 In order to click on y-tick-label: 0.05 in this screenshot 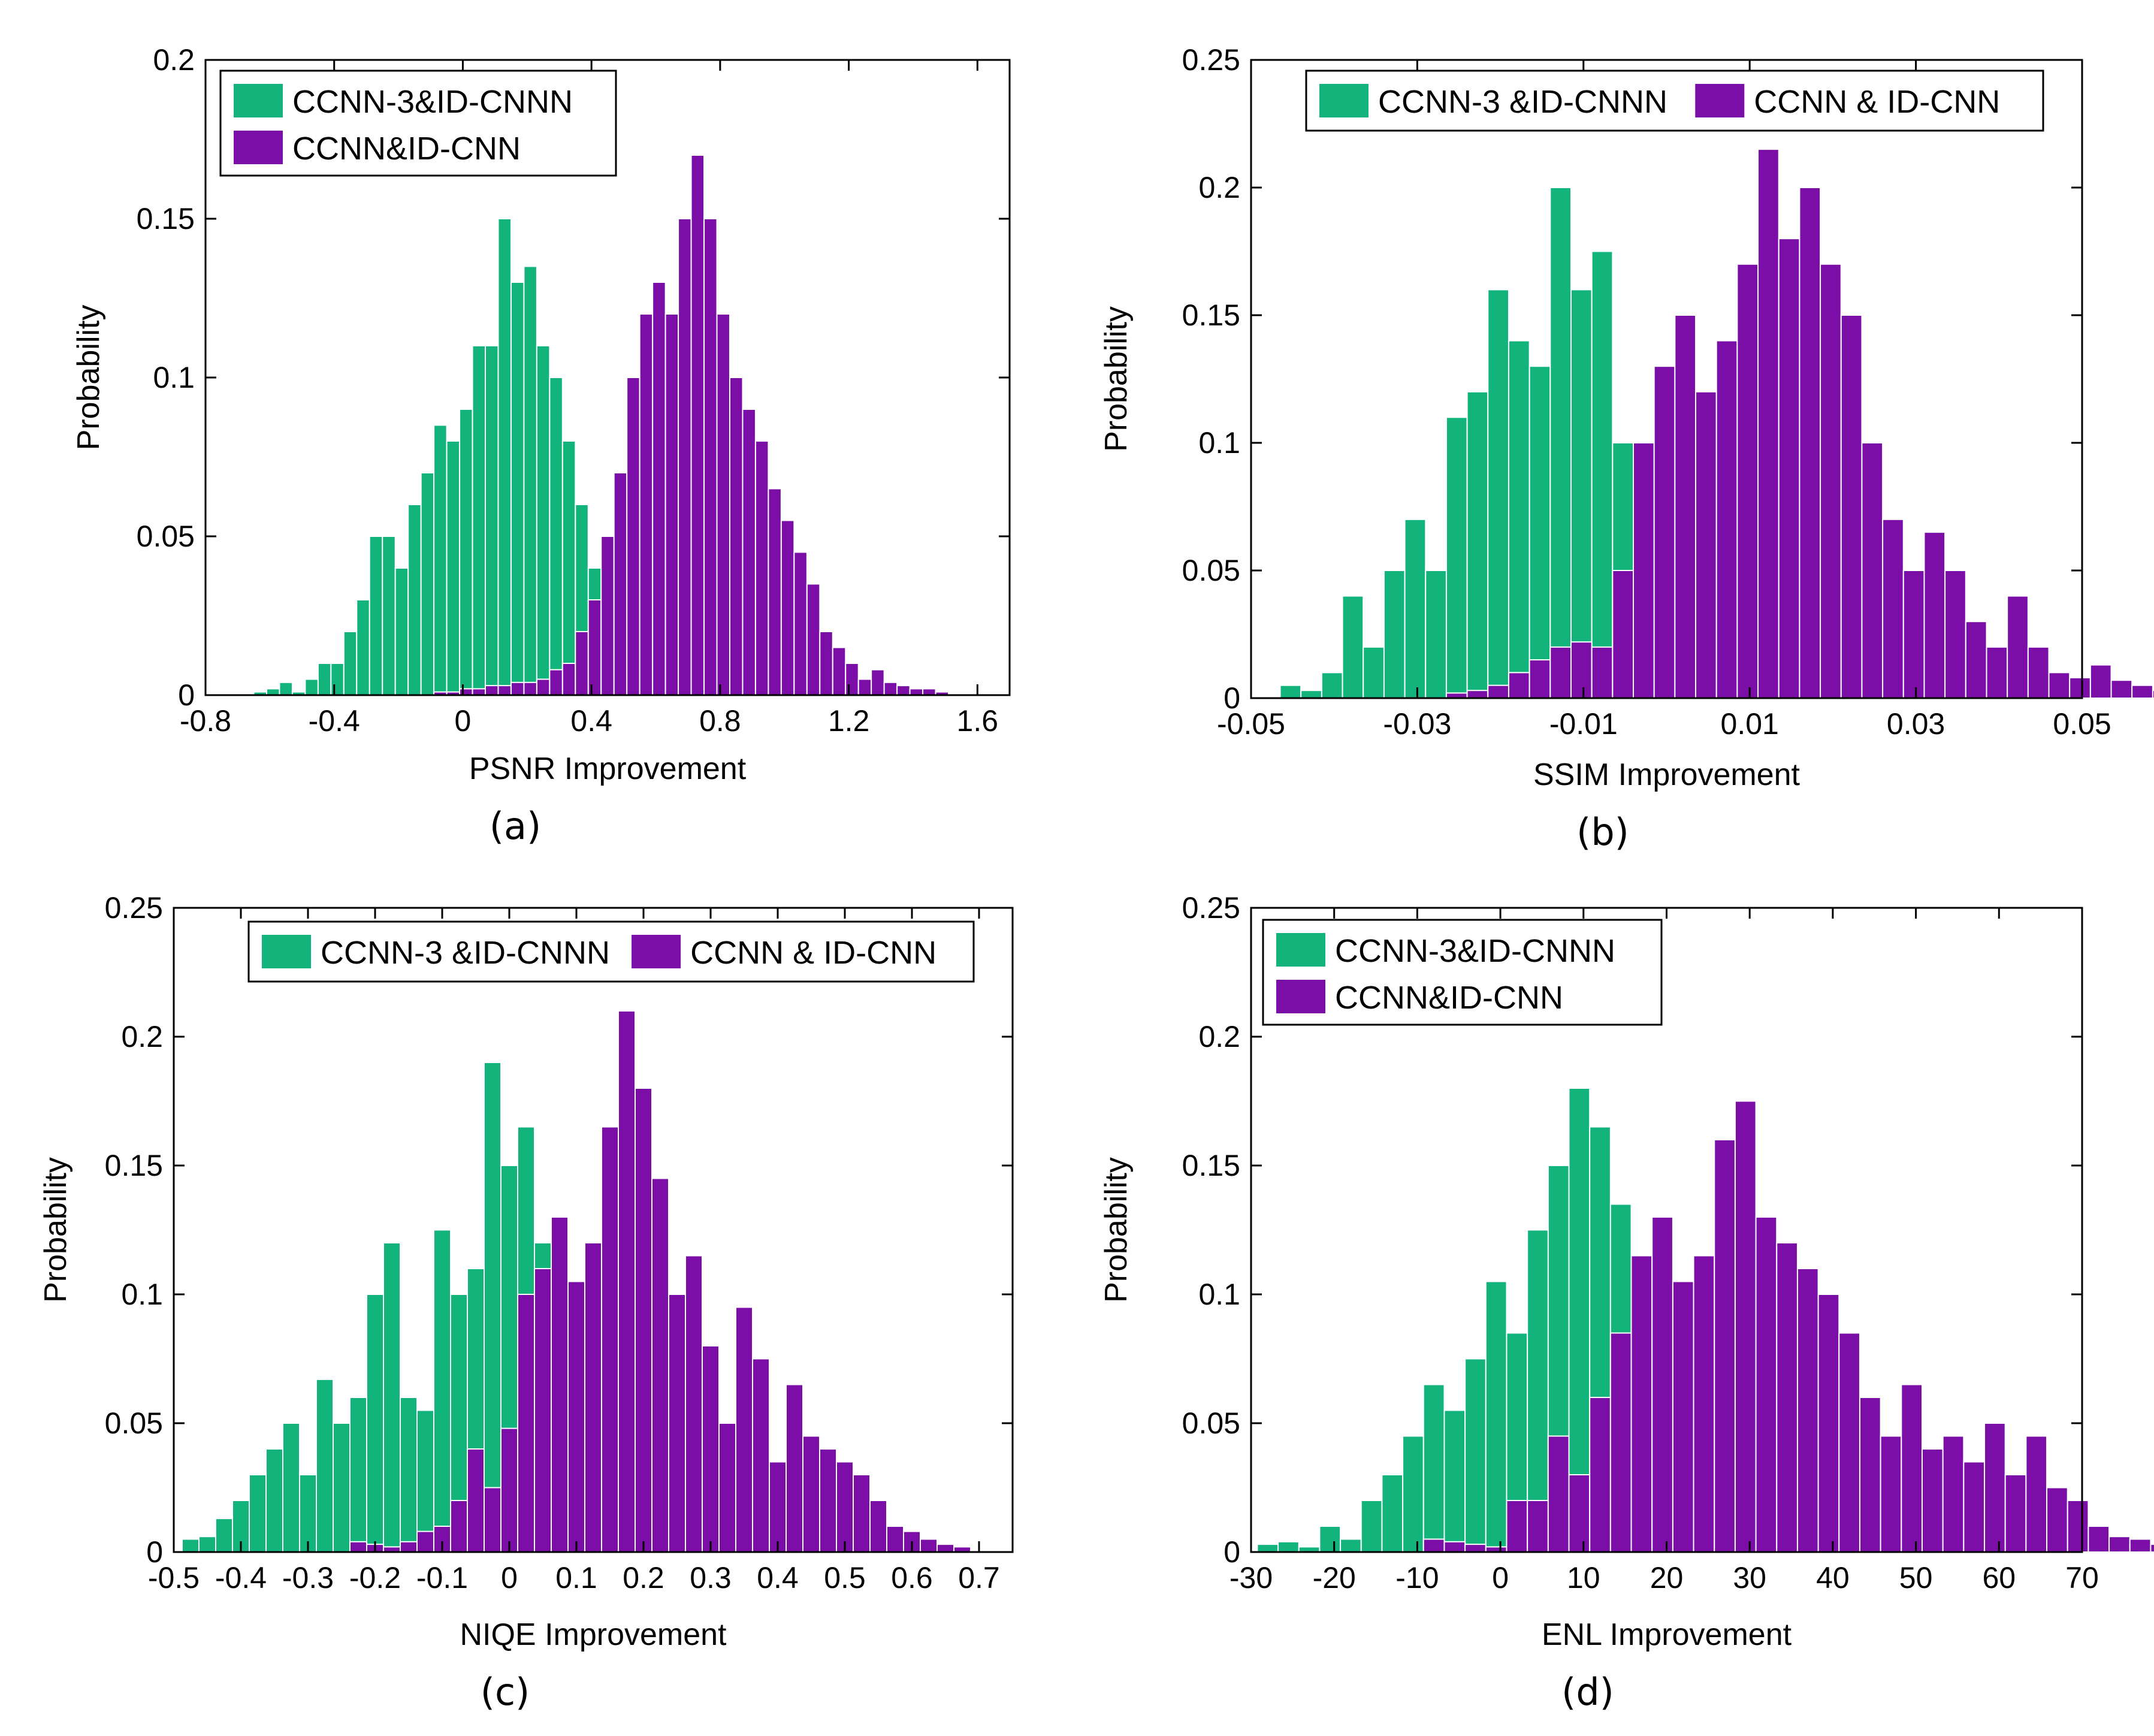, I will do `click(134, 1423)`.